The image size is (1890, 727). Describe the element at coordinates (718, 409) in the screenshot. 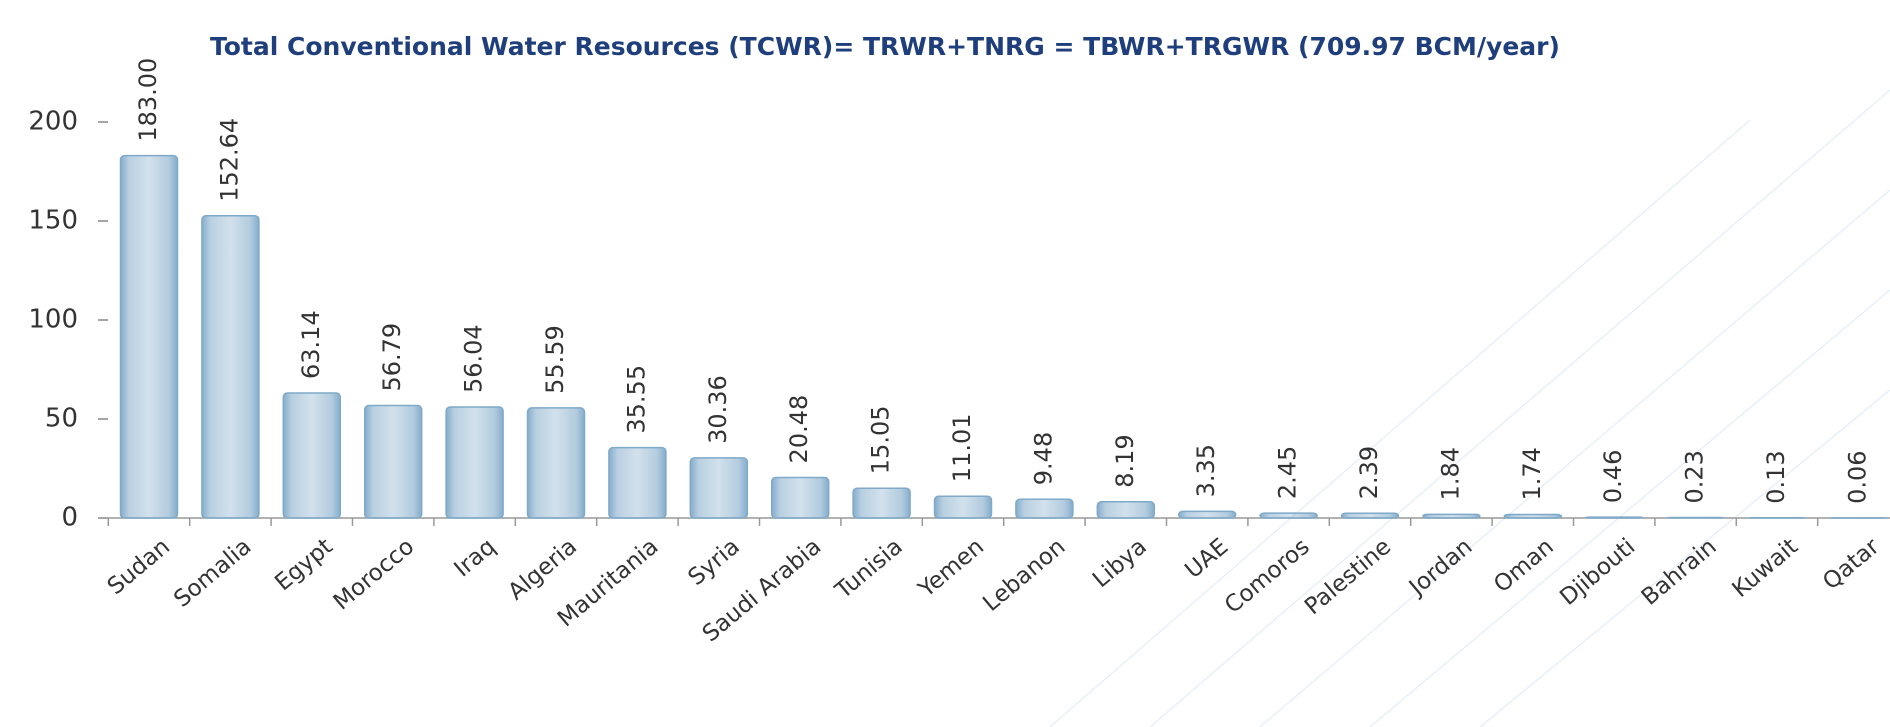

I see `value-label: 30.36` at that location.